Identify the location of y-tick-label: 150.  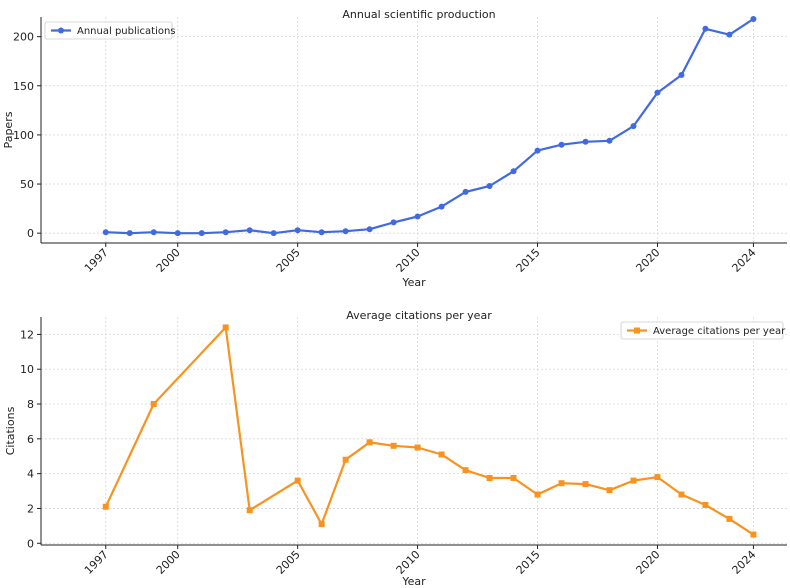
(23, 86).